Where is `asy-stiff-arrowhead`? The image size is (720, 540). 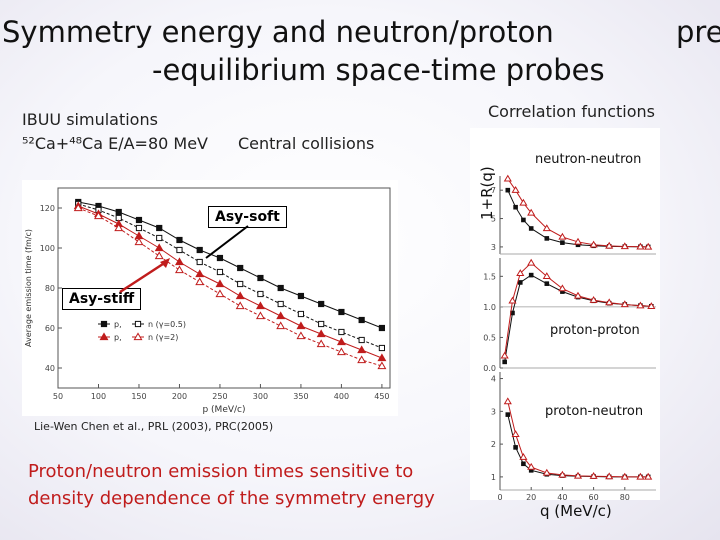 asy-stiff-arrowhead is located at coordinates (165, 263).